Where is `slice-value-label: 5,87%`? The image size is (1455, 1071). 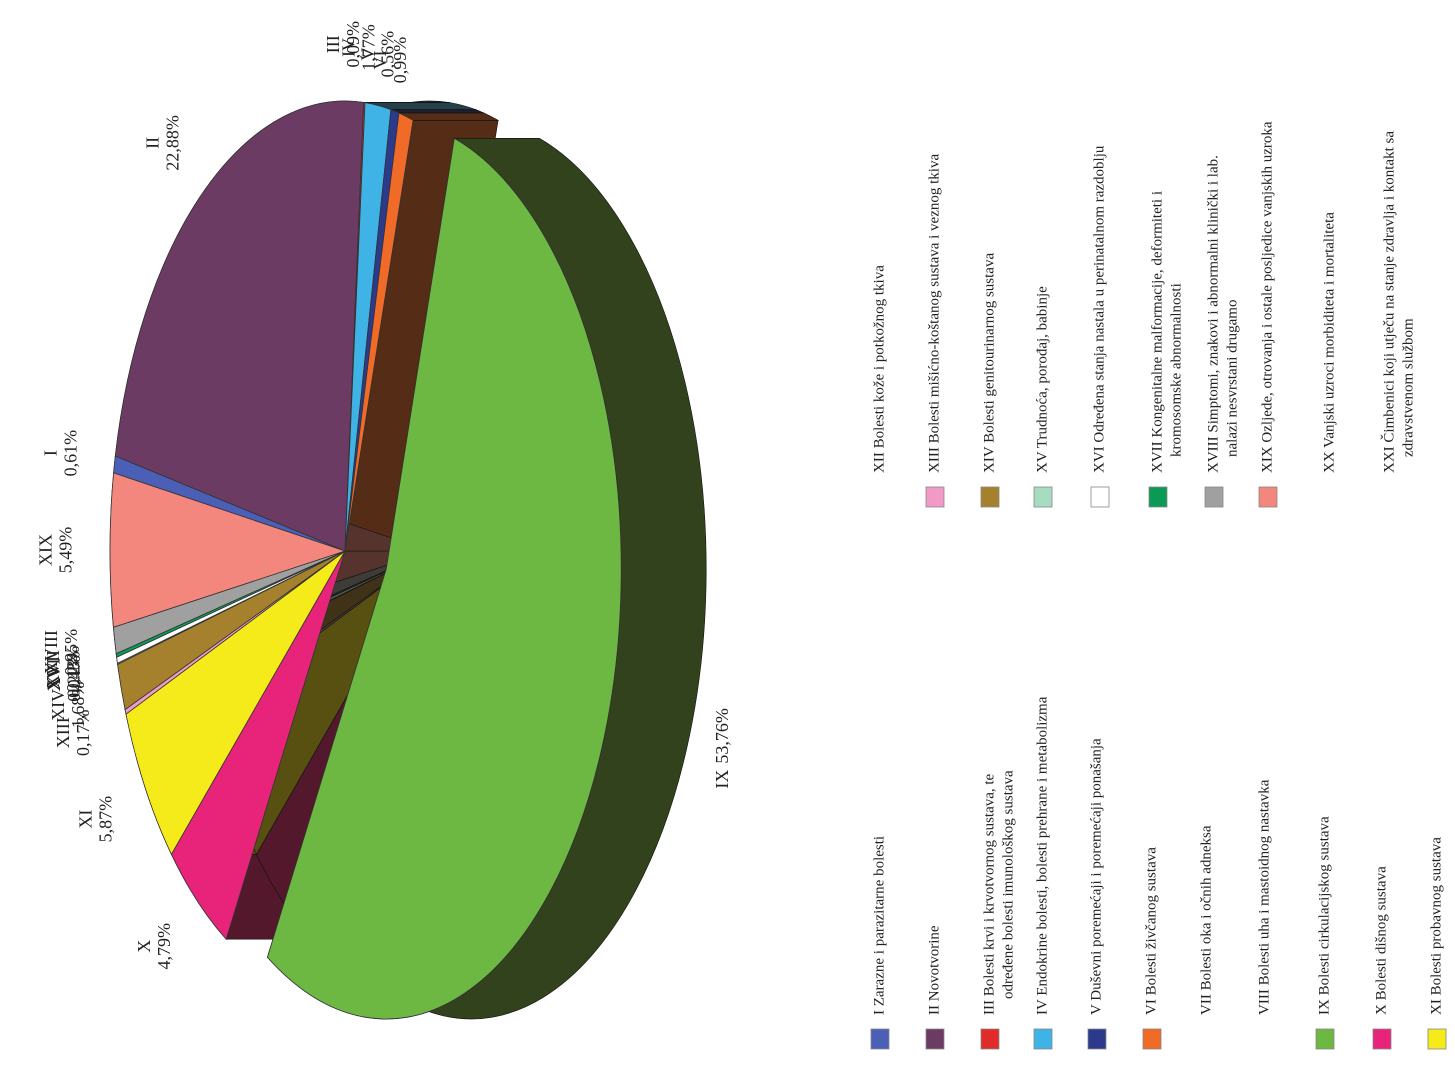
slice-value-label: 5,87% is located at coordinates (105, 819).